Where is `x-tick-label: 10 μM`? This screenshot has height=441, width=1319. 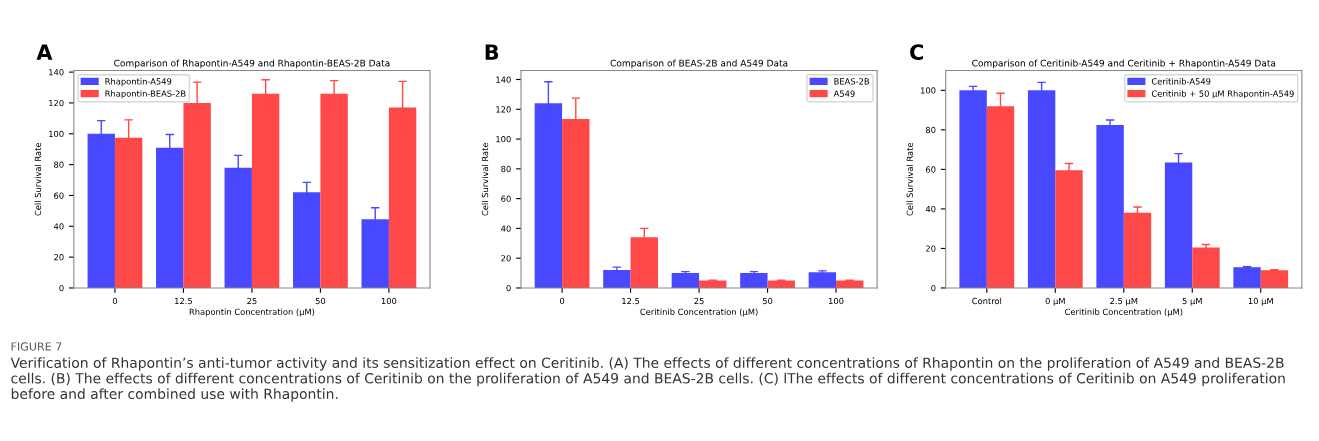 x-tick-label: 10 μM is located at coordinates (1260, 301).